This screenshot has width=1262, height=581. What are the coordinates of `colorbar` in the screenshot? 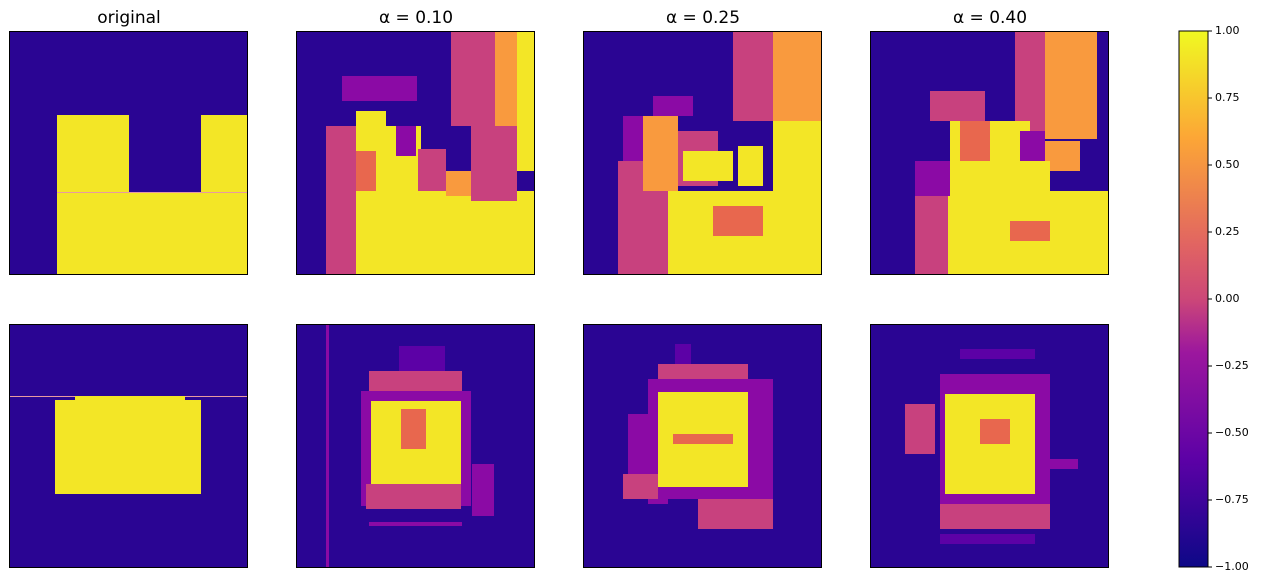 It's located at (1193, 299).